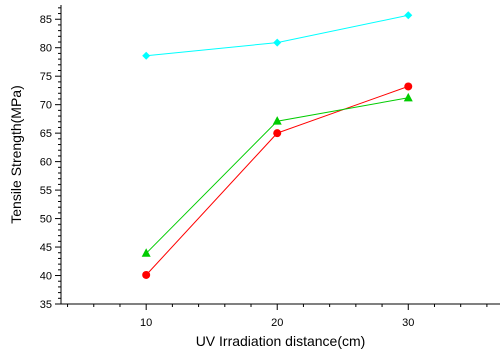 This screenshot has width=502, height=356. I want to click on y-tick-label: 55, so click(46, 191).